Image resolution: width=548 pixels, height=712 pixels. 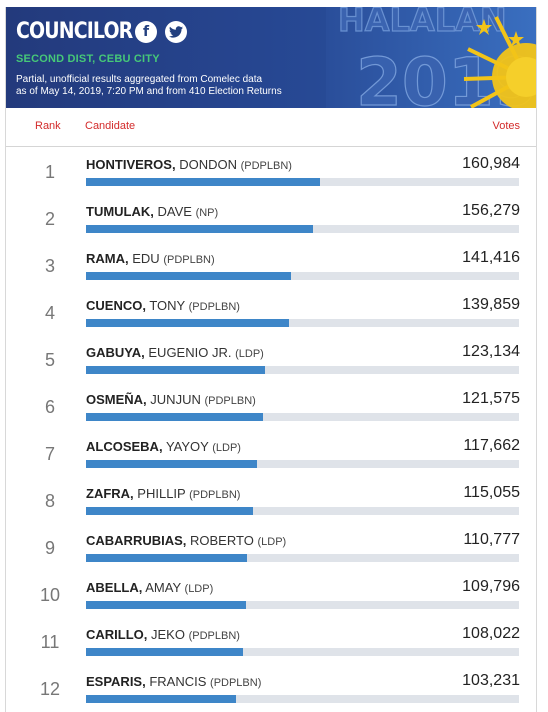 I want to click on table-row: 4 CUENCO, TONY (PDPLBN) 139,859, so click(x=271, y=309).